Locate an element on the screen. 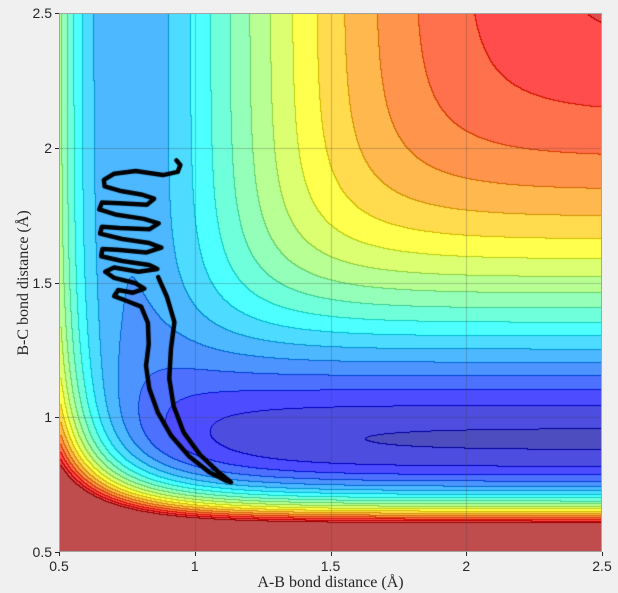 This screenshot has height=593, width=618. x-tick-label: 2.5 is located at coordinates (602, 566).